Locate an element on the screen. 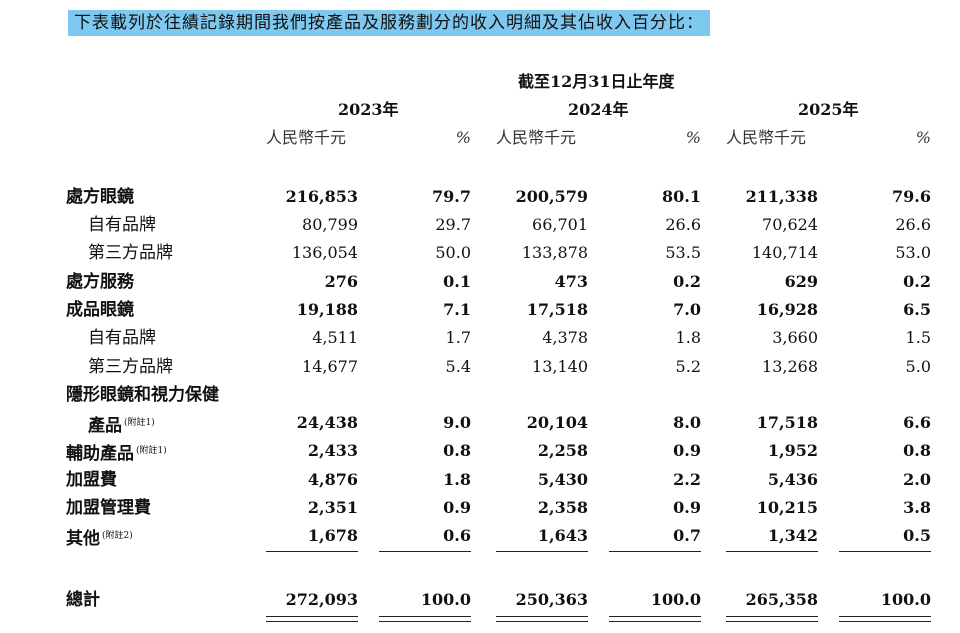  total-amount-cell: 265,358 is located at coordinates (781, 599).